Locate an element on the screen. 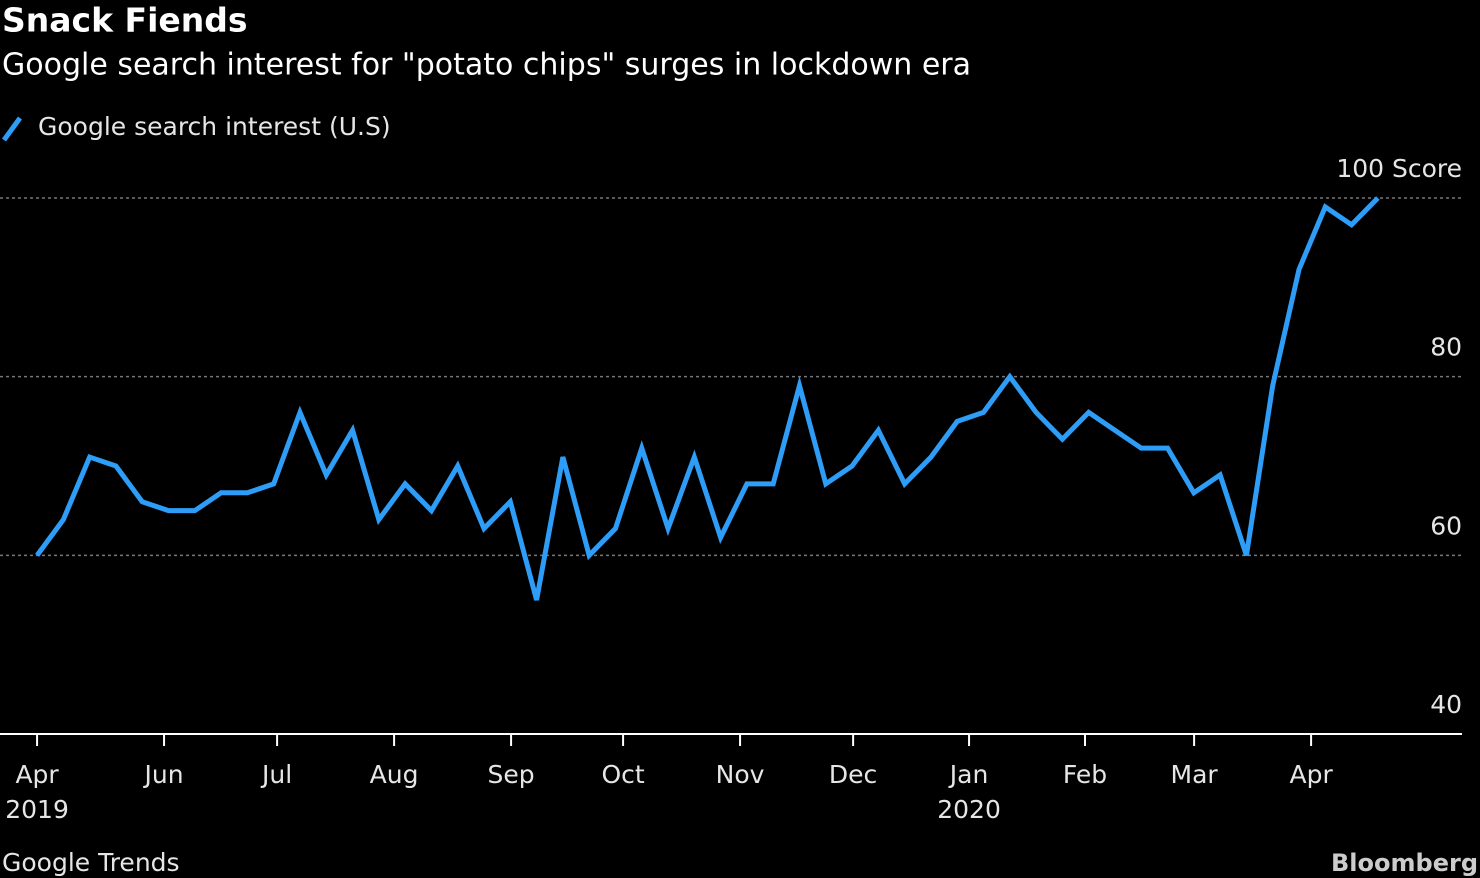 This screenshot has height=878, width=1480. legend-swatch is located at coordinates (12, 129).